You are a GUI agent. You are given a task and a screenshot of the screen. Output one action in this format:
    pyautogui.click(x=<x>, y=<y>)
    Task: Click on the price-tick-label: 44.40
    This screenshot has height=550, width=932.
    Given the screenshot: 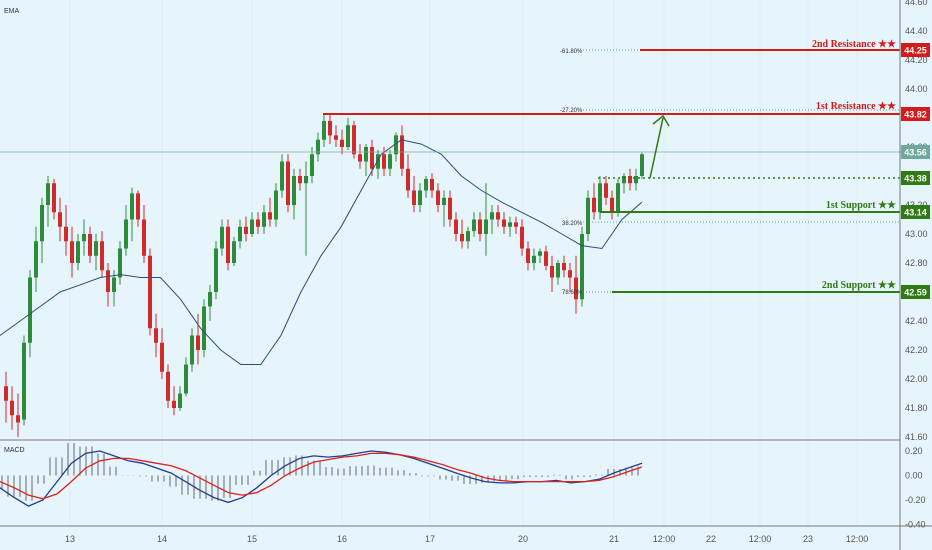 What is the action you would take?
    pyautogui.click(x=916, y=31)
    